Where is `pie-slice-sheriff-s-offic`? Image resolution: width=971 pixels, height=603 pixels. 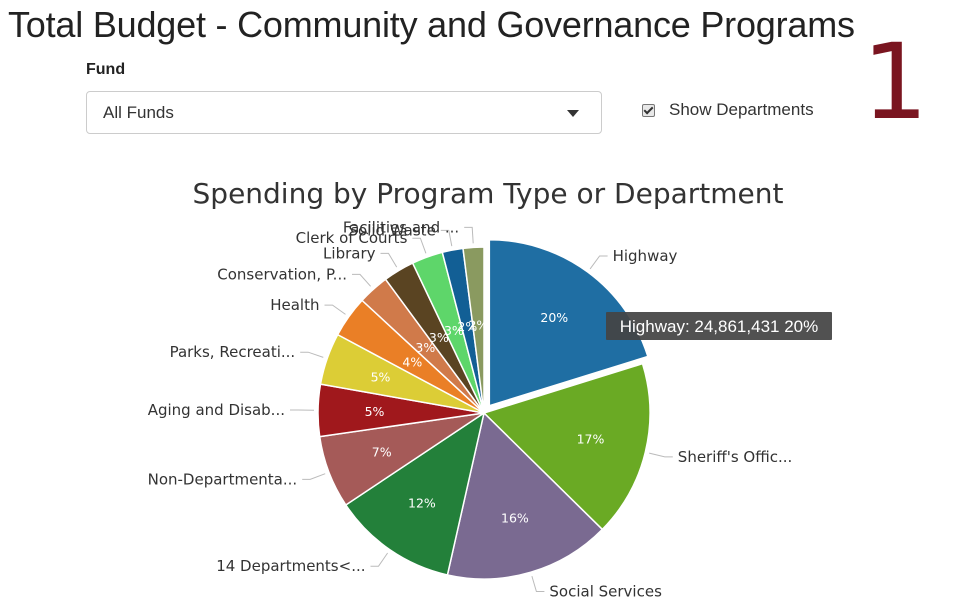
pie-slice-sheriff-s-offic is located at coordinates (566, 446).